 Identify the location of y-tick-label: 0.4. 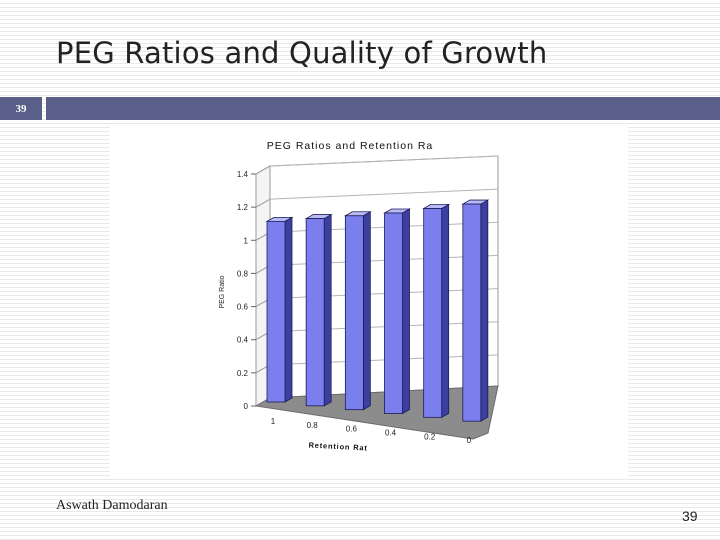
(243, 340).